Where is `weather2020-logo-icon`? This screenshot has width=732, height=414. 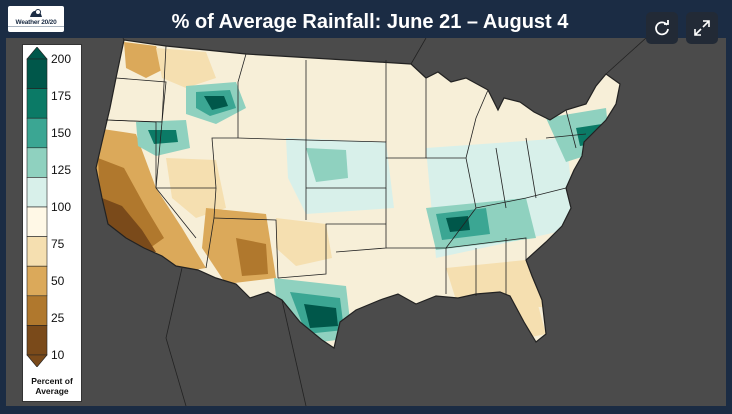
weather2020-logo-icon is located at coordinates (36, 13).